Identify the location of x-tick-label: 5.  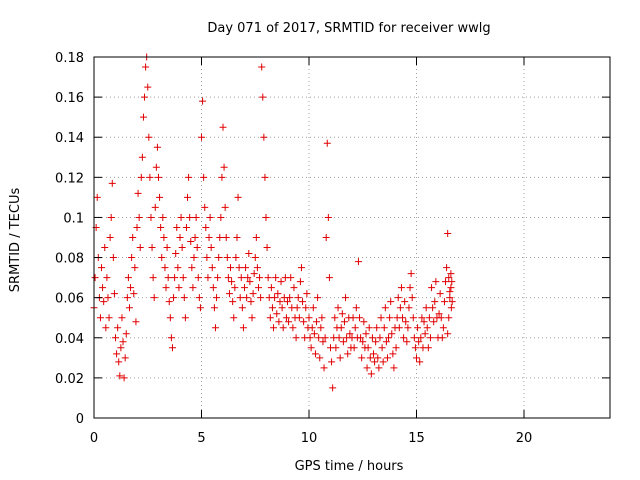
(201, 438).